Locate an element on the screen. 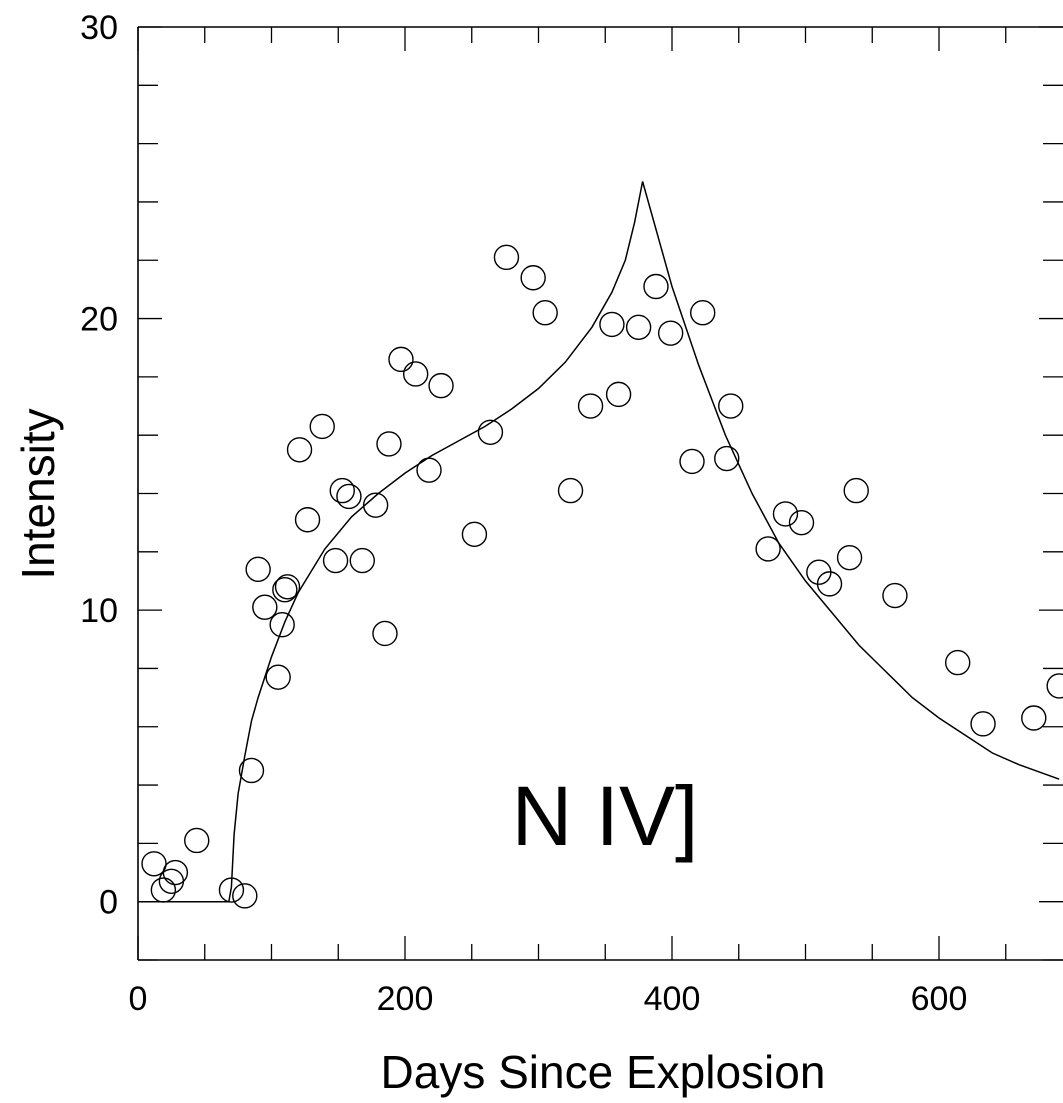 The height and width of the screenshot is (1103, 1063). y-tick-label: 30 is located at coordinates (99, 28).